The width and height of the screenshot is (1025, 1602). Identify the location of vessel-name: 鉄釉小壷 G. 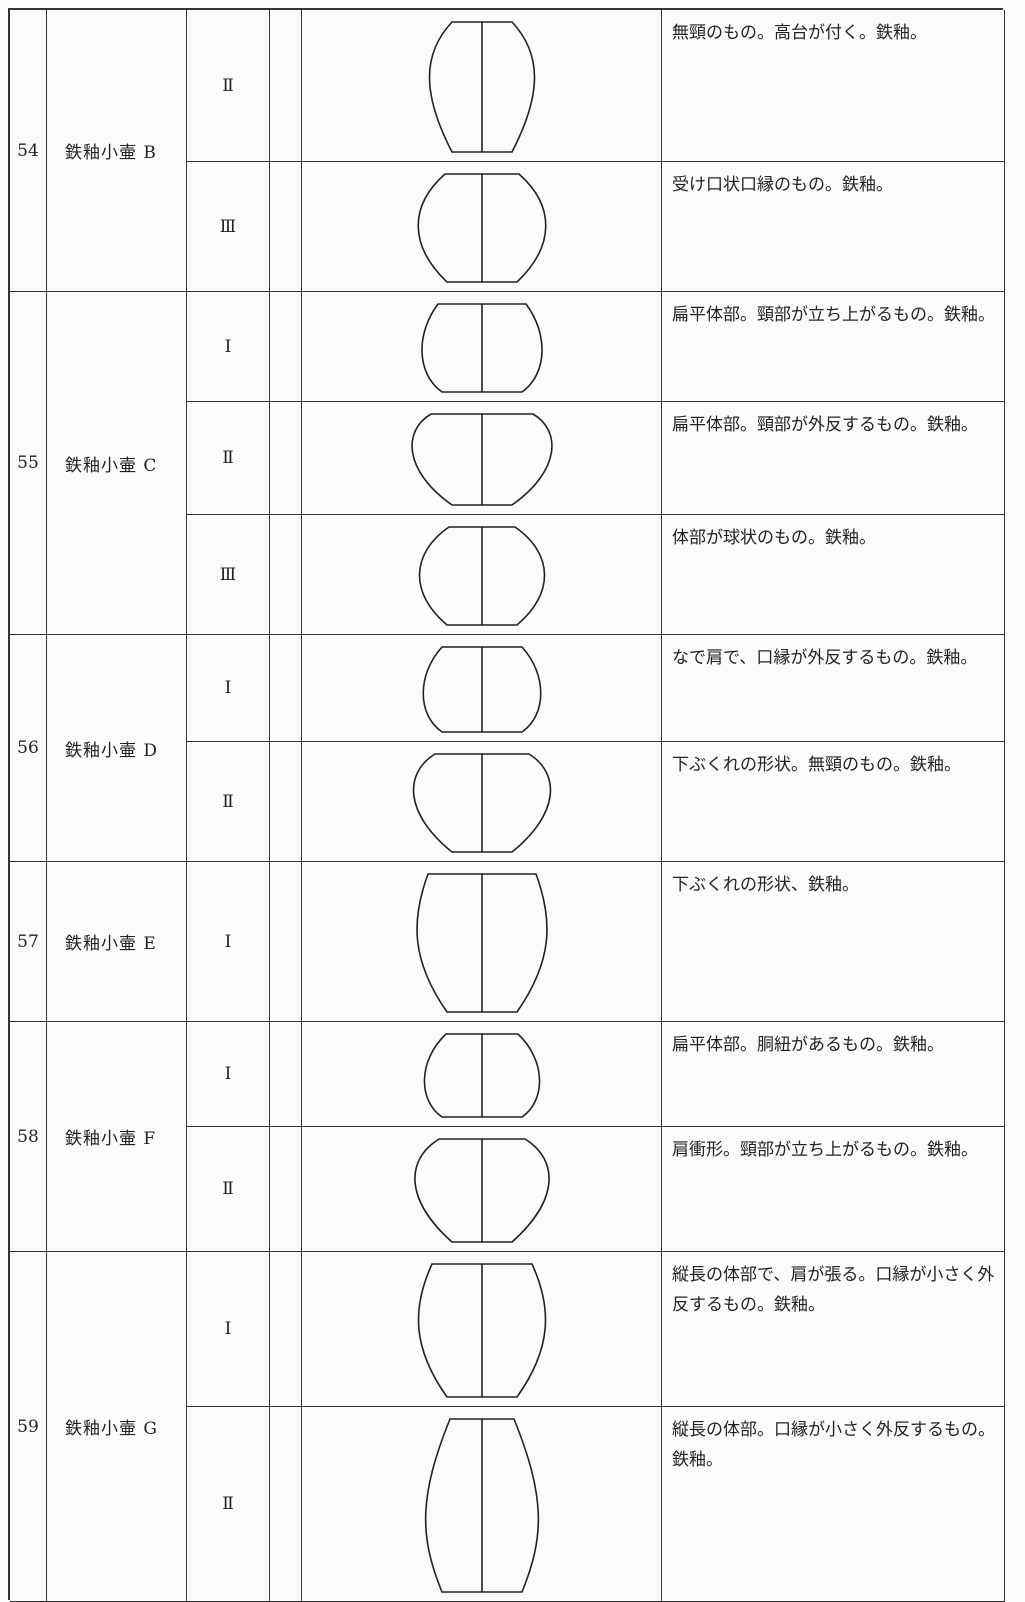
(117, 1427).